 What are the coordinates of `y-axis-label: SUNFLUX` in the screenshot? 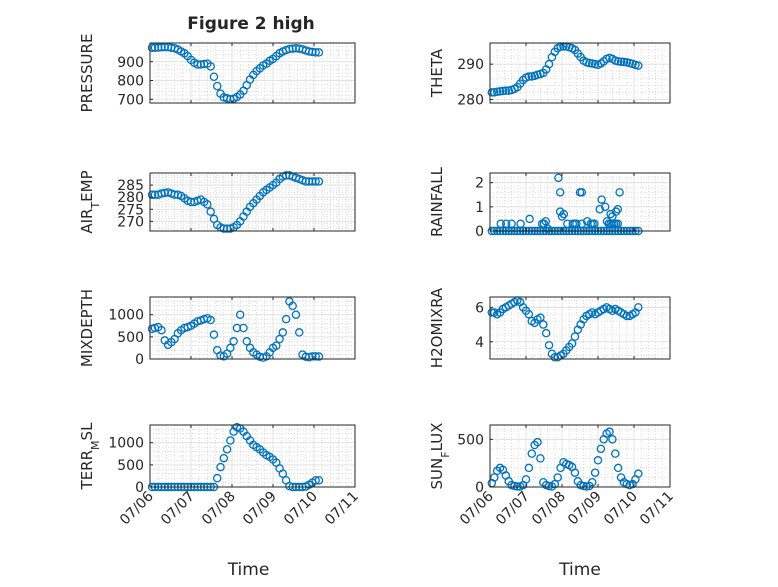 It's located at (440, 456).